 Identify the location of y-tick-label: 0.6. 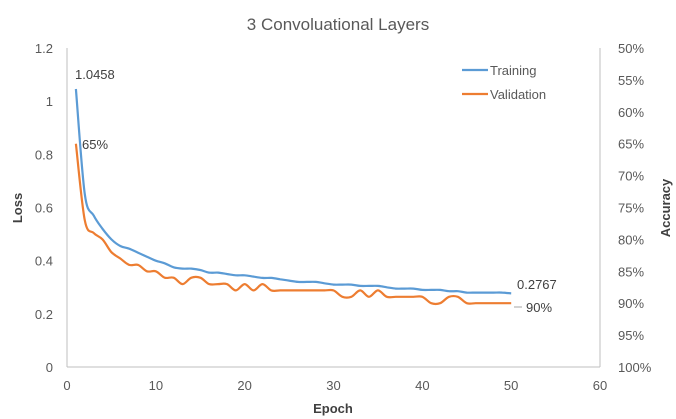
(44, 208).